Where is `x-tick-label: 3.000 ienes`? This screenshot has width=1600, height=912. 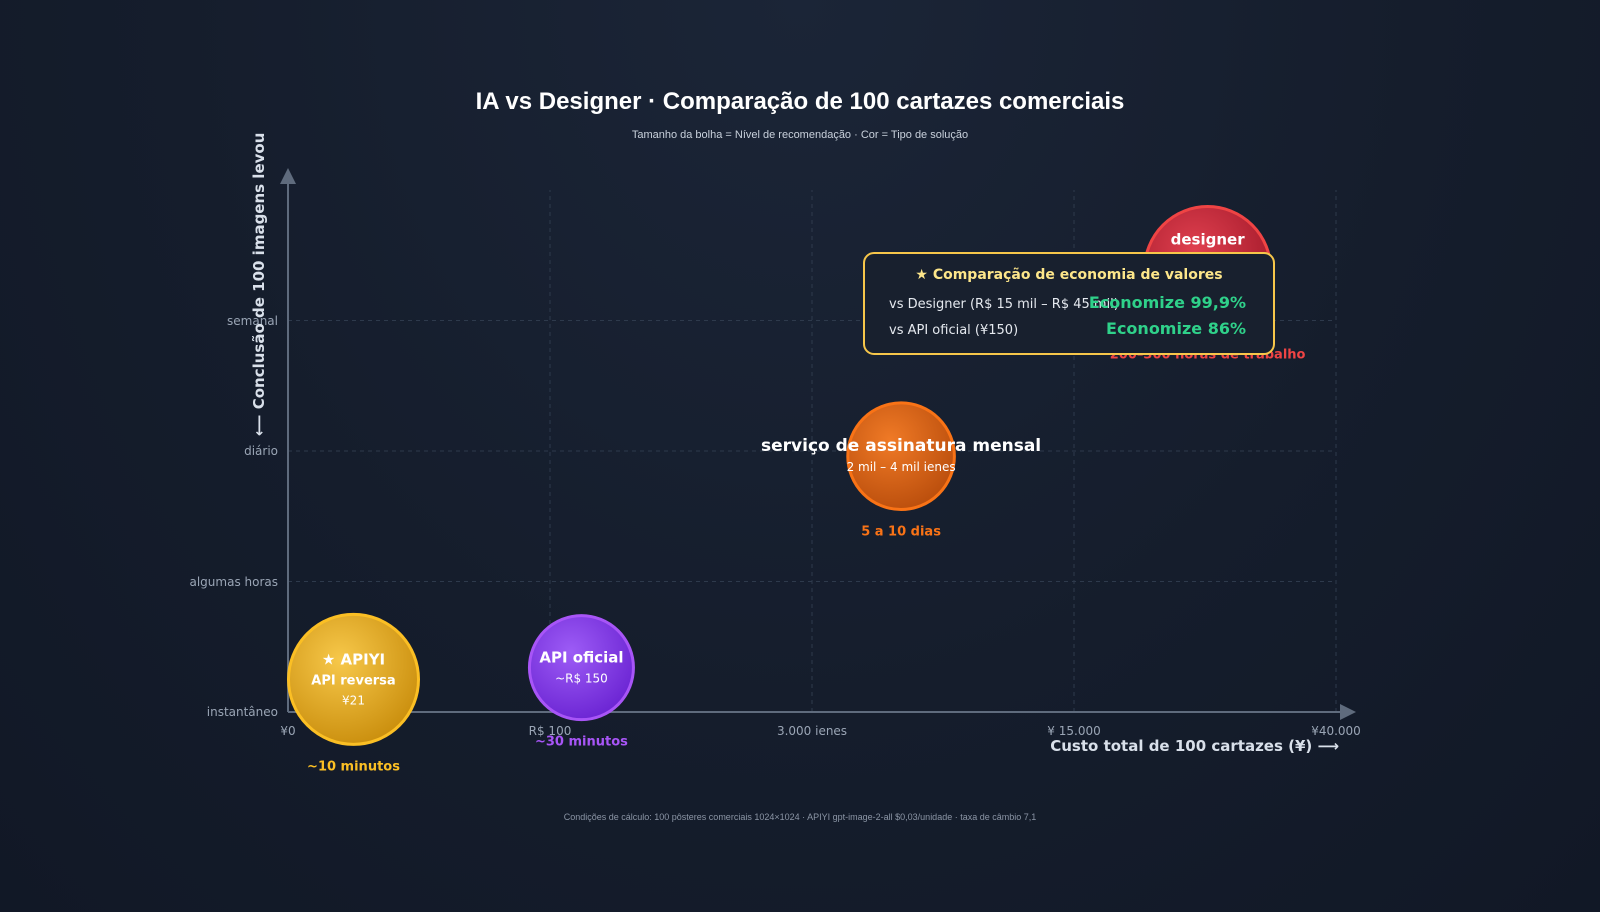 x-tick-label: 3.000 ienes is located at coordinates (812, 731).